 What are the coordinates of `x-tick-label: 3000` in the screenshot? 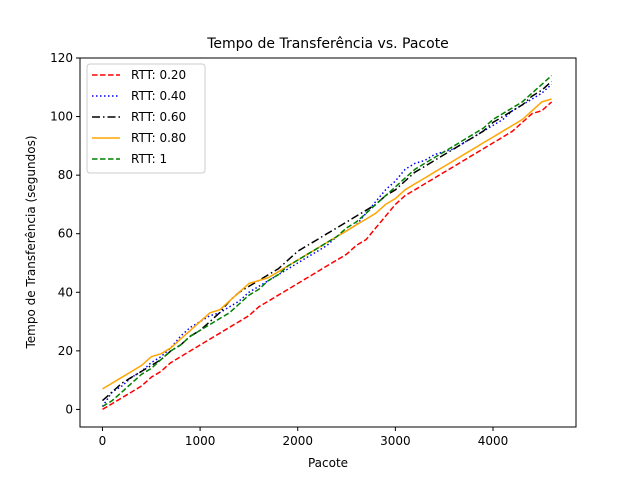 It's located at (395, 441).